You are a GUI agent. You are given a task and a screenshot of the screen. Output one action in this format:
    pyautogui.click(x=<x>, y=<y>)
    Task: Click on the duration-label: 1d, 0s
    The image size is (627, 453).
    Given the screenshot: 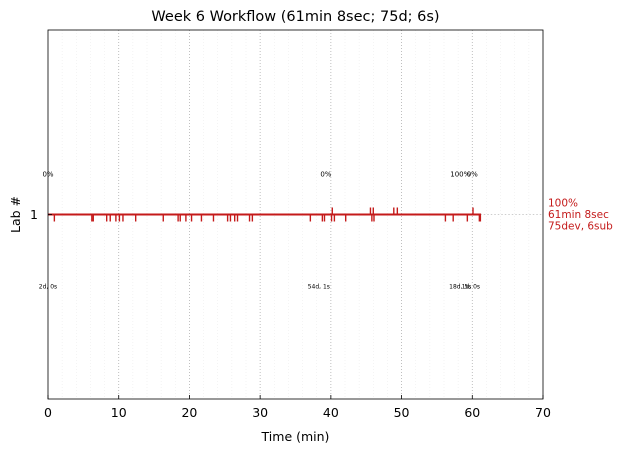 What is the action you would take?
    pyautogui.click(x=471, y=287)
    